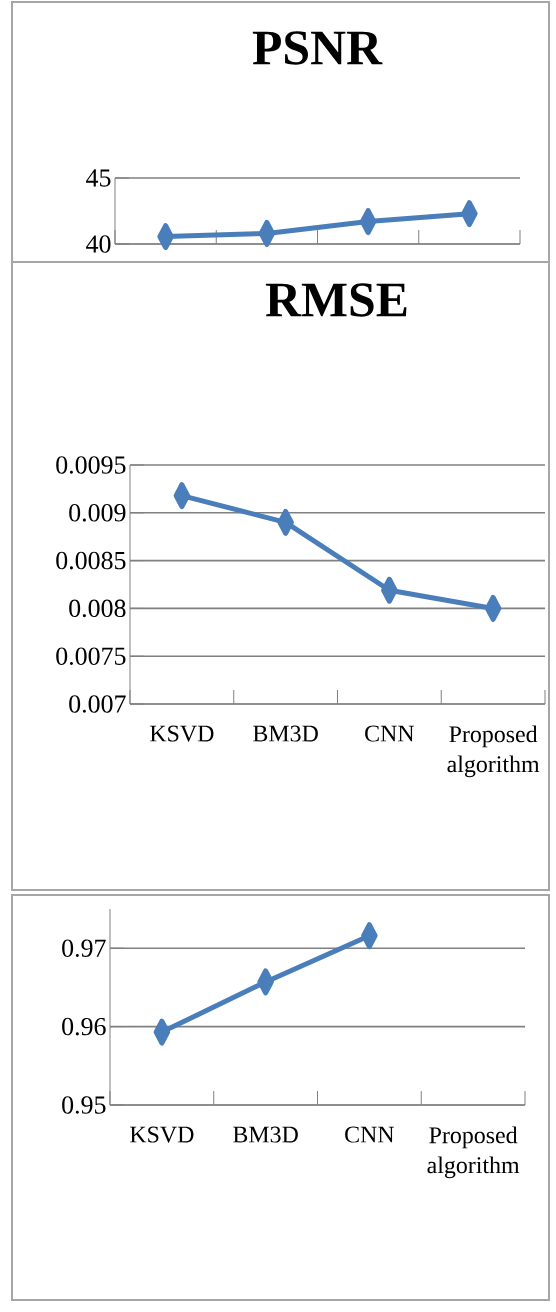  Describe the element at coordinates (98, 178) in the screenshot. I see `y-tick-label: 45` at that location.